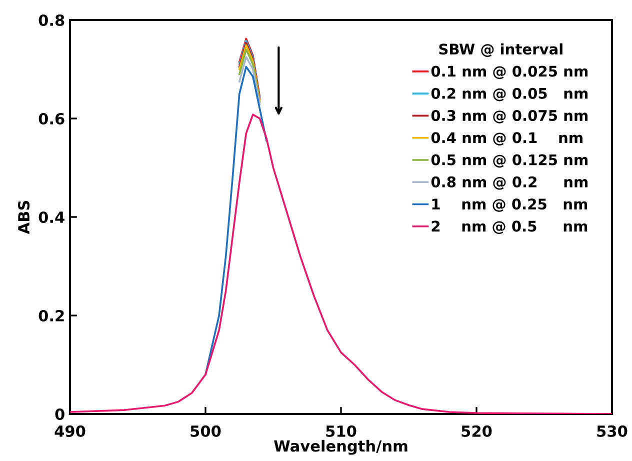 The width and height of the screenshot is (632, 461). Describe the element at coordinates (205, 431) in the screenshot. I see `x-tick-label: 500` at that location.